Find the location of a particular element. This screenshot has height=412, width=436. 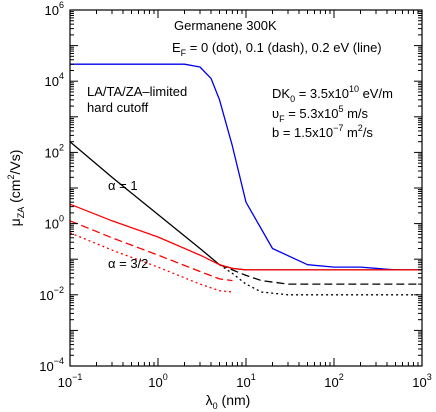

dk-sub: 0 is located at coordinates (292, 99).